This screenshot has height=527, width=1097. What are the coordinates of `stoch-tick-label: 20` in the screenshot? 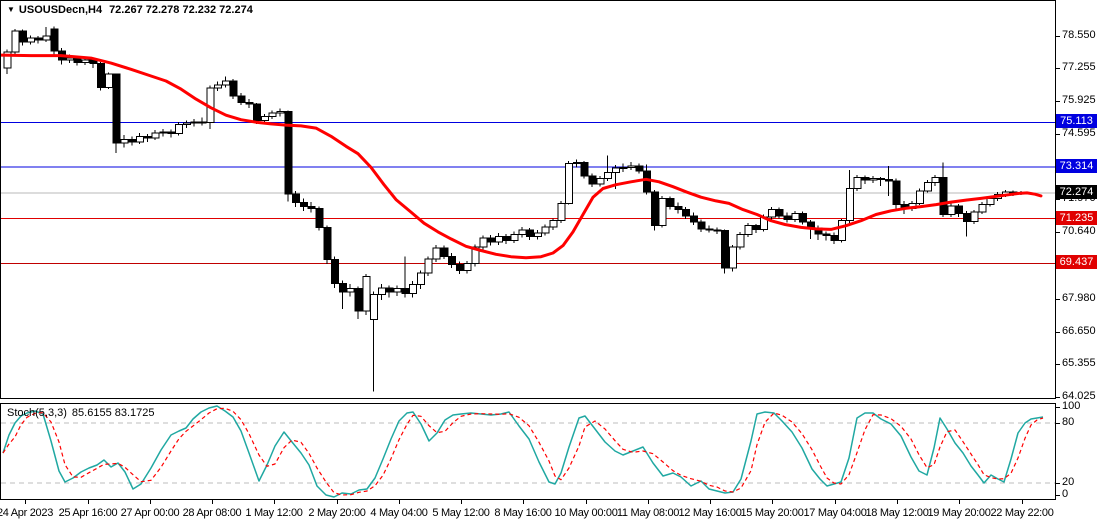 It's located at (1068, 482).